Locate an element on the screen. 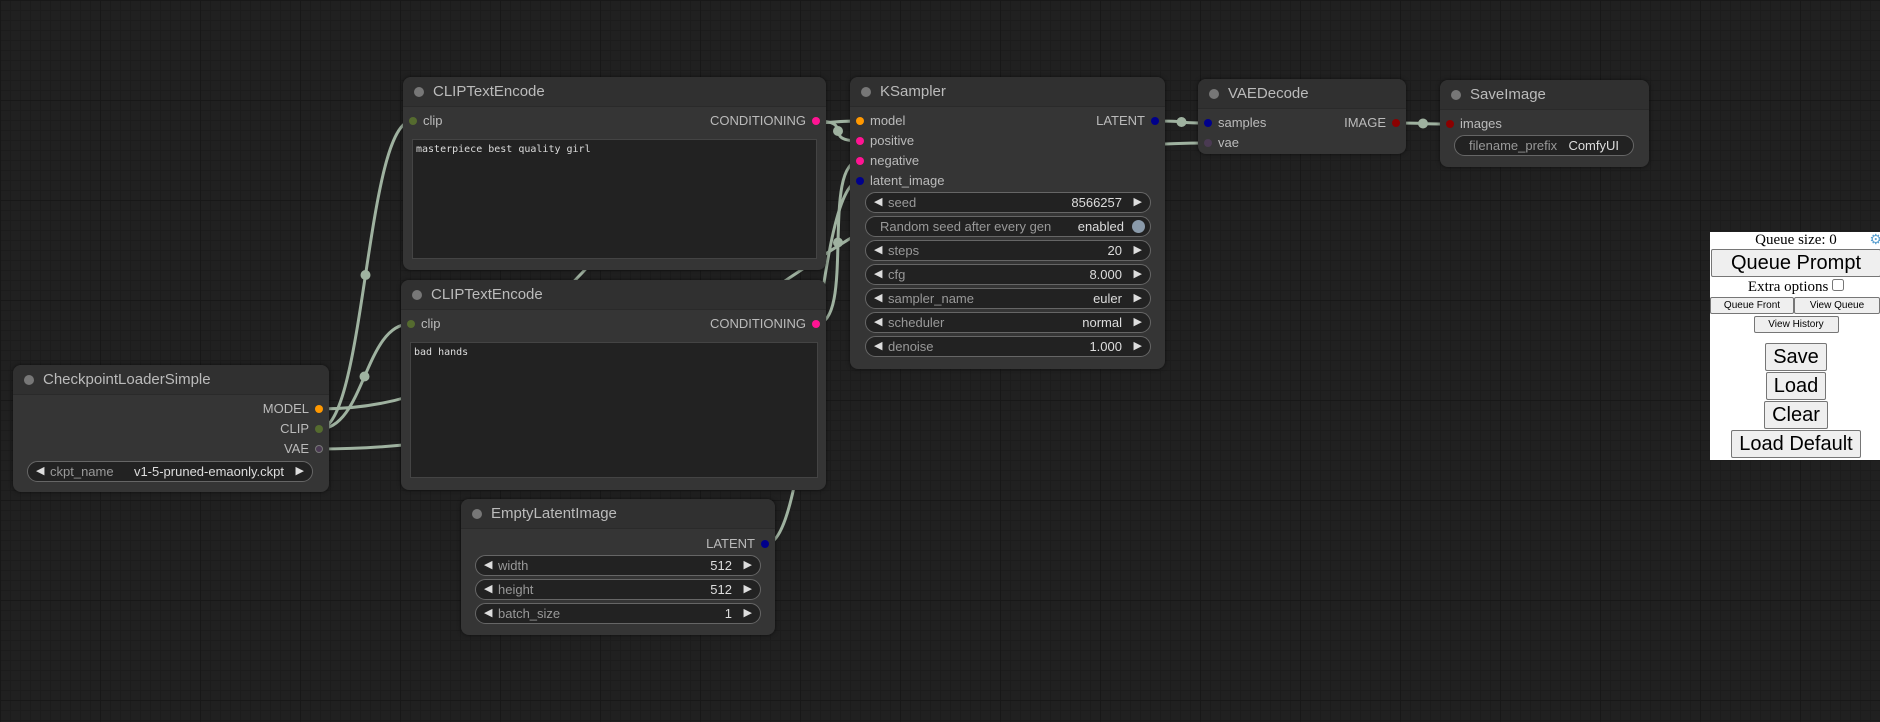 This screenshot has height=722, width=1880. queue-front-button: Queue Front is located at coordinates (1752, 305).